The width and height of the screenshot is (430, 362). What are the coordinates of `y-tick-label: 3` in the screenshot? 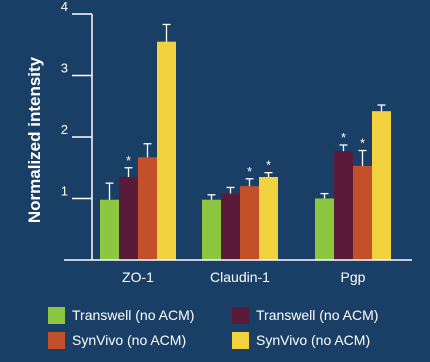 It's located at (64, 68).